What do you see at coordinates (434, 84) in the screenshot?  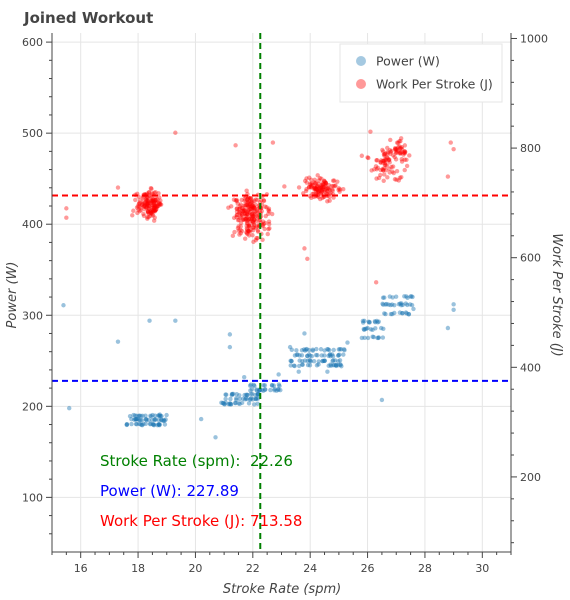 I see `legend-label-work: Work Per Stroke (J)` at bounding box center [434, 84].